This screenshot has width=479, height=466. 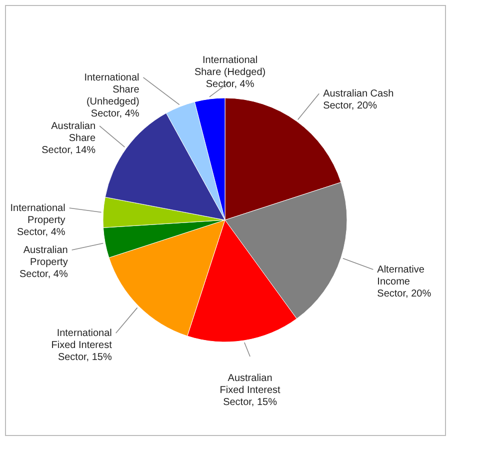 What do you see at coordinates (69, 138) in the screenshot?
I see `slice-label: Australian Share Sector, 14%` at bounding box center [69, 138].